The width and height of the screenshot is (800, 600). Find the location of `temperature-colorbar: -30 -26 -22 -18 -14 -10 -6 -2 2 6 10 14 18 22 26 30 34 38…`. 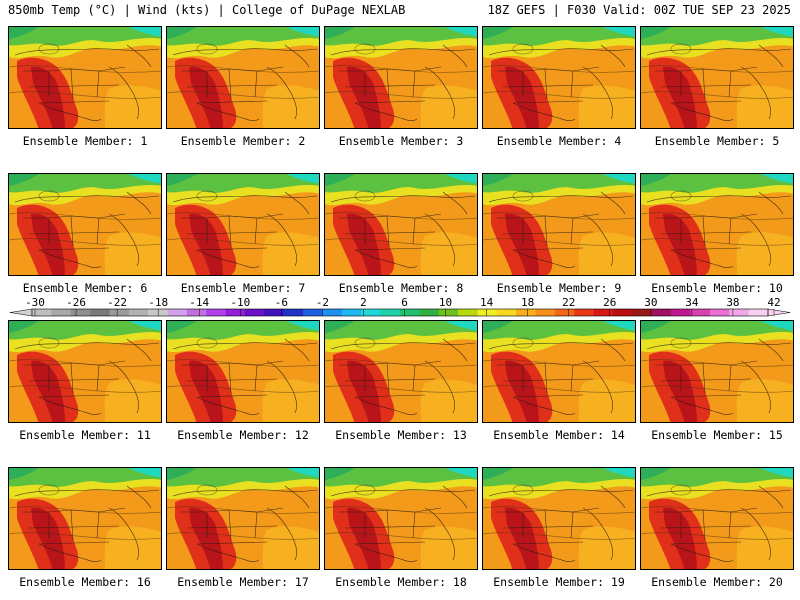

temperature-colorbar: -30 -26 -22 -18 -14 -10 -6 -2 2 6 10 14 18 22 26 30 34 38… is located at coordinates (400, 306).